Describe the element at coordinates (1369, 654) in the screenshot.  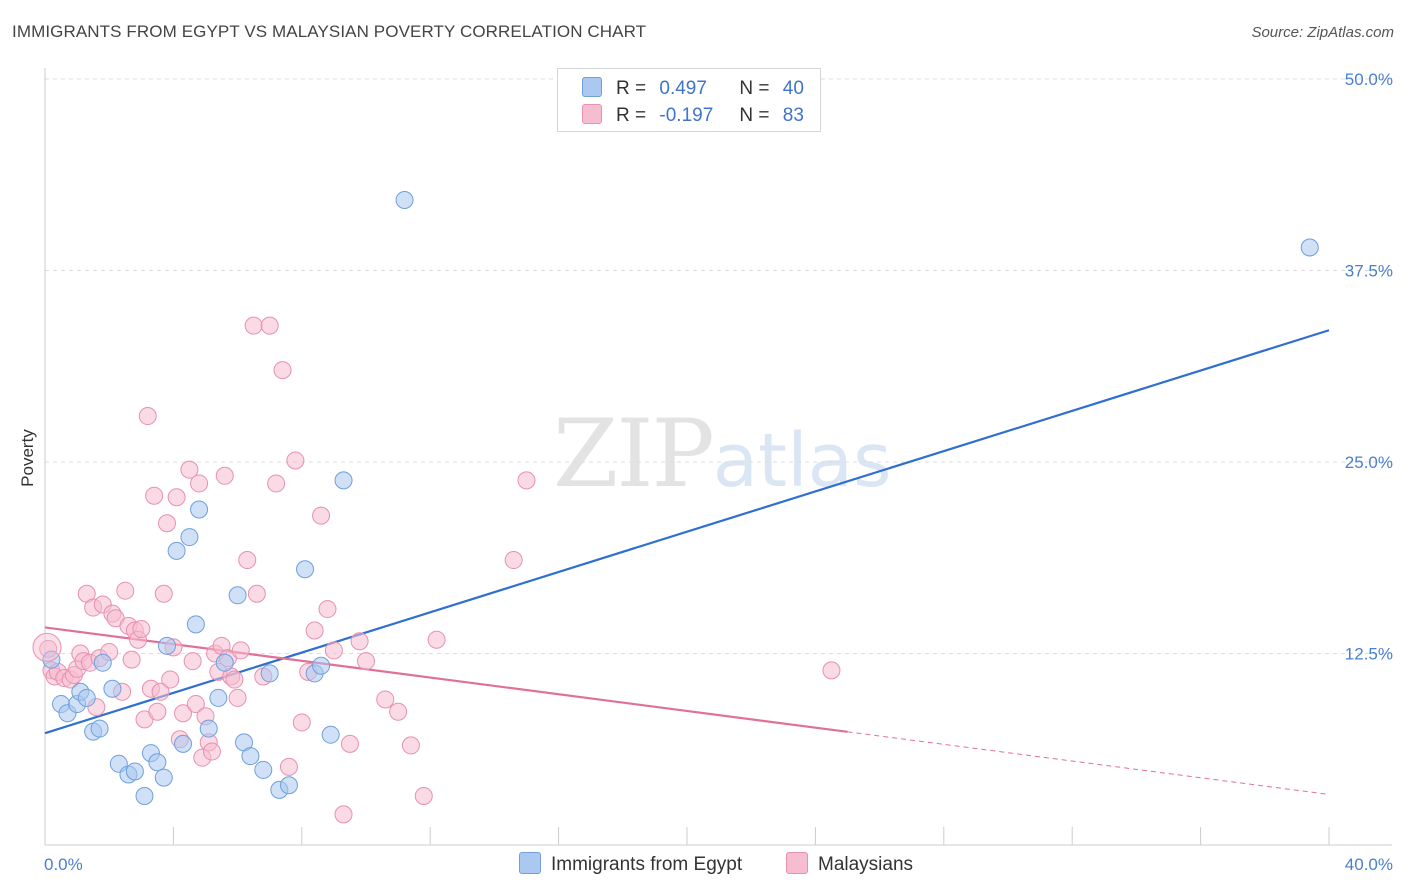
I see `y-tick-label: 12.5%` at that location.